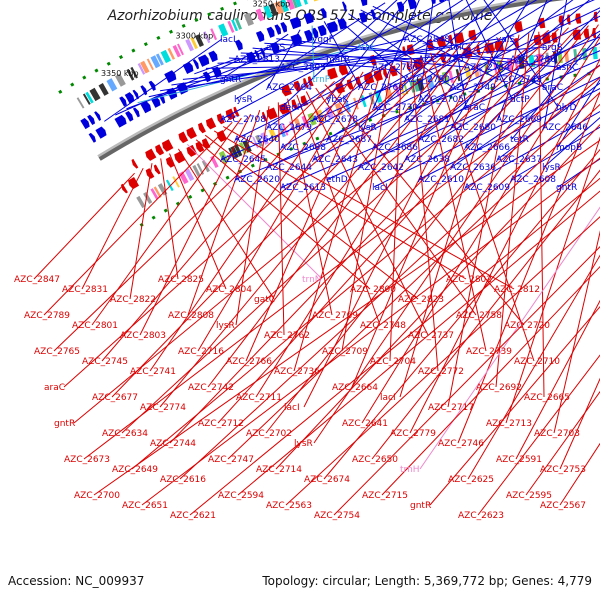 The image size is (600, 600). Describe the element at coordinates (276, 48) in the screenshot. I see `gene-label-forward: alaS` at that location.